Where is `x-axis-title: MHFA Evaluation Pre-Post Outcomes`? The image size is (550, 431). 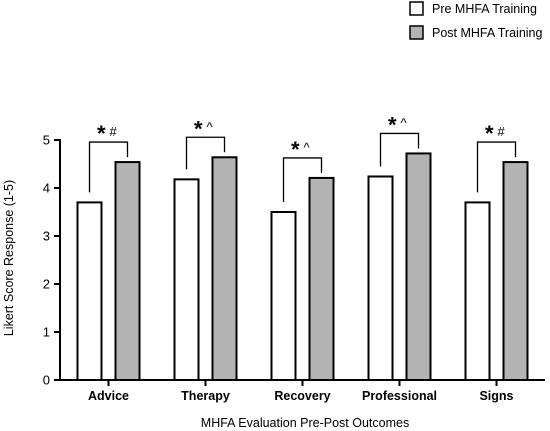 x-axis-title: MHFA Evaluation Pre-Post Outcomes is located at coordinates (305, 423).